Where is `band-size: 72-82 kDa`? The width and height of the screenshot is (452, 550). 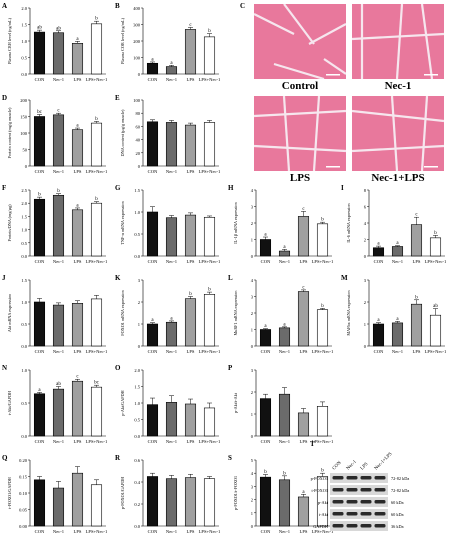
band-size: 72-82 kDa is located at coordinates (400, 490).